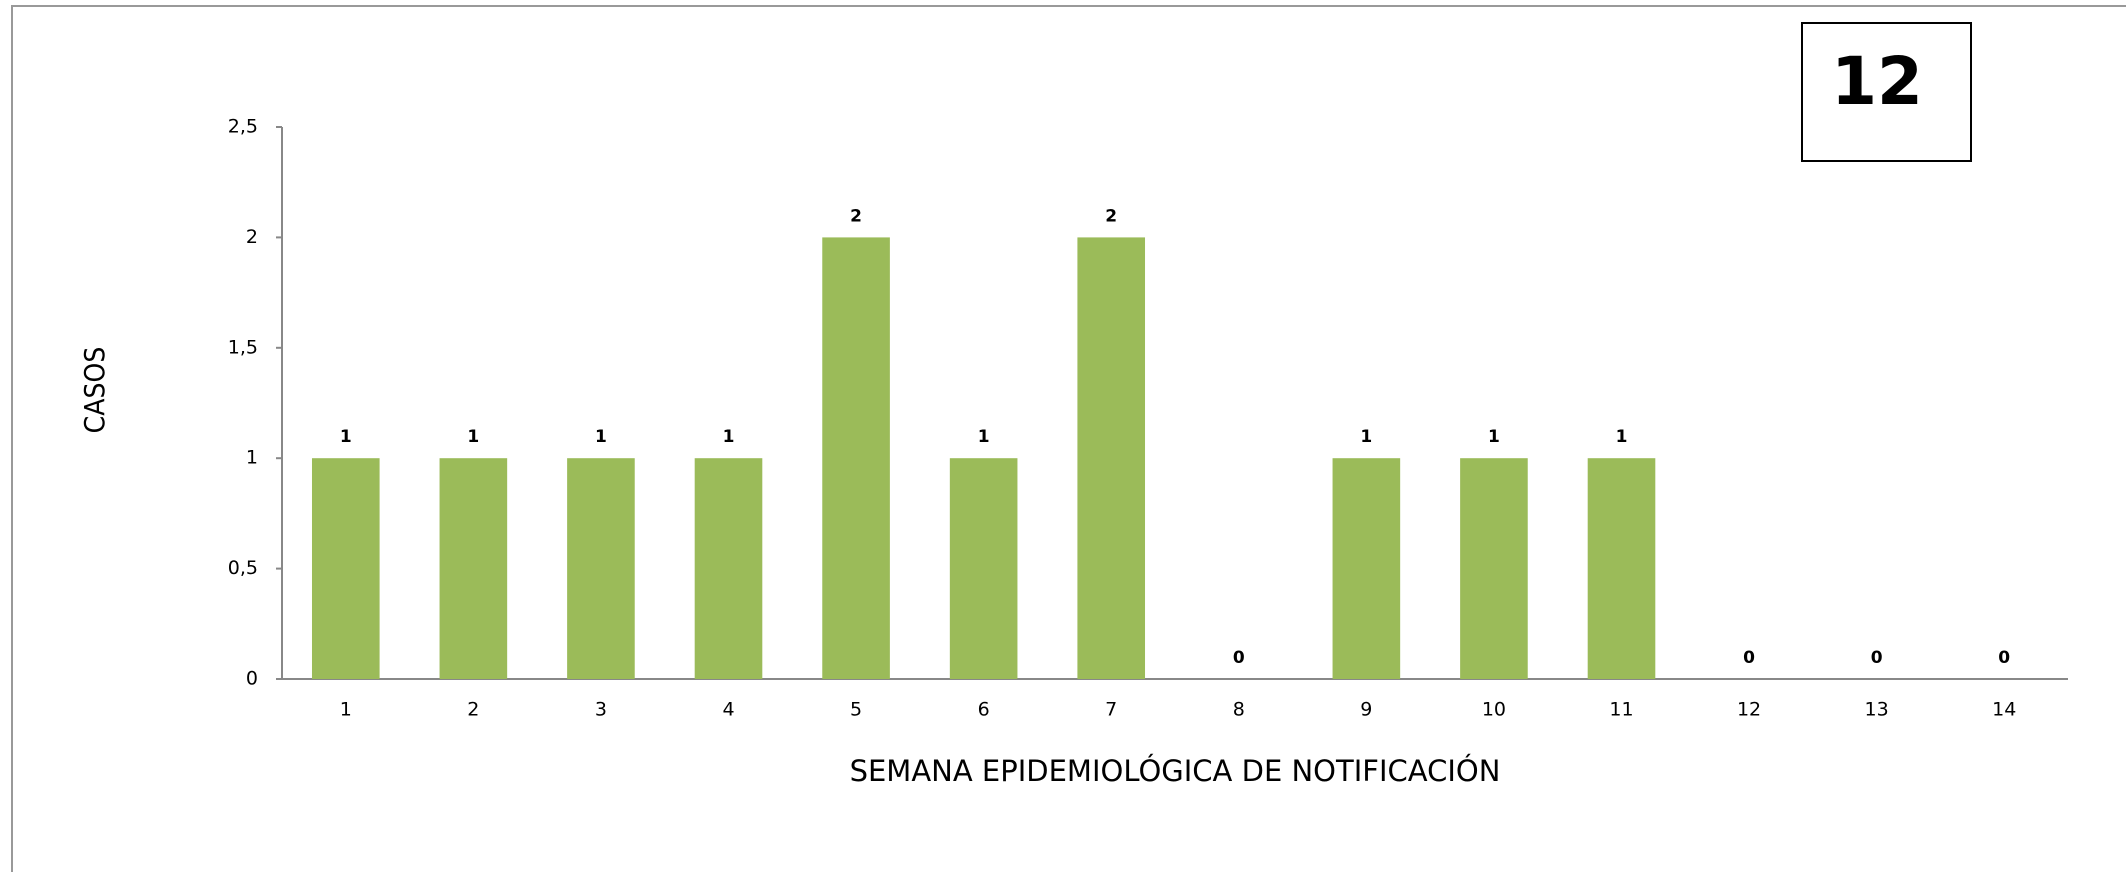 The height and width of the screenshot is (872, 2126). What do you see at coordinates (601, 710) in the screenshot?
I see `x-tick-label: 3` at bounding box center [601, 710].